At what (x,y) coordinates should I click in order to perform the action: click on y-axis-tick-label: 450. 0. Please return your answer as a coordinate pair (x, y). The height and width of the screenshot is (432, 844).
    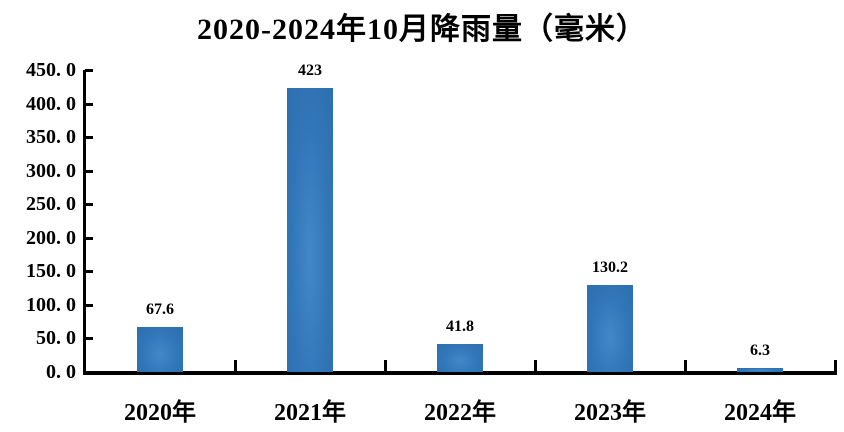
    Looking at the image, I should click on (51, 70).